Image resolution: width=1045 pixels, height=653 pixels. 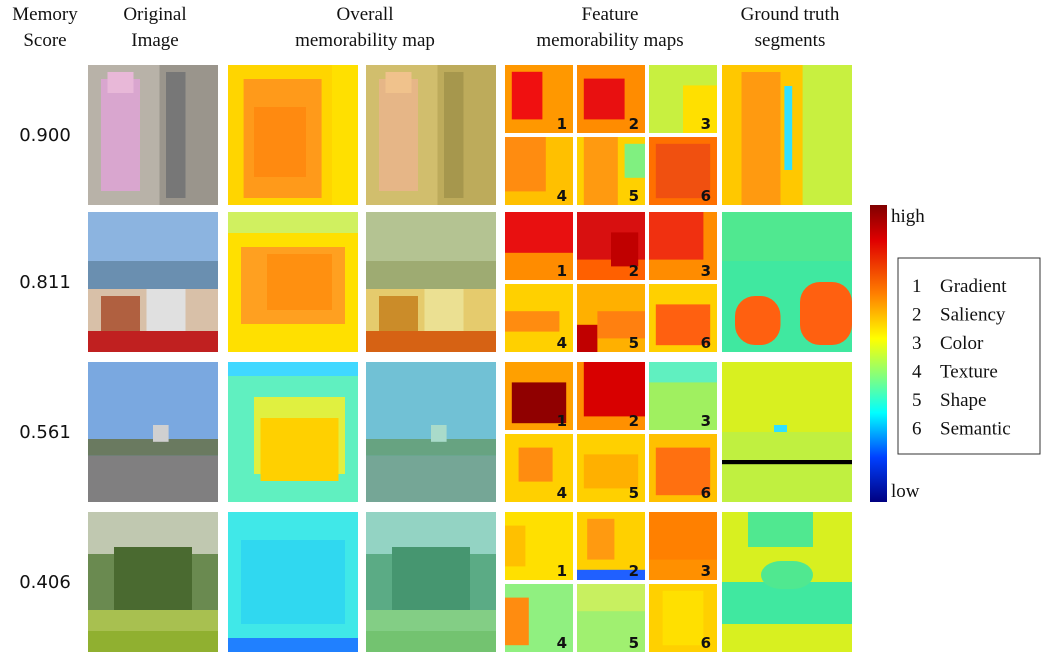 I want to click on memory-score: 0.900, so click(x=45, y=135).